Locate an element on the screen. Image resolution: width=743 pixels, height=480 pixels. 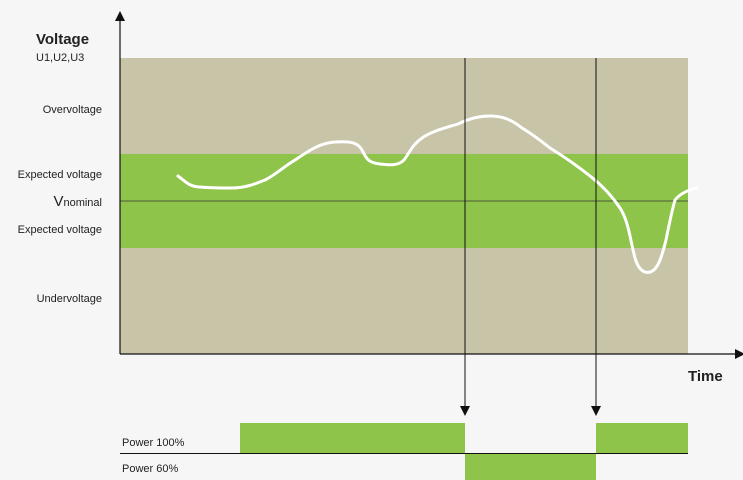
y-axis-title: Voltage is located at coordinates (62, 39).